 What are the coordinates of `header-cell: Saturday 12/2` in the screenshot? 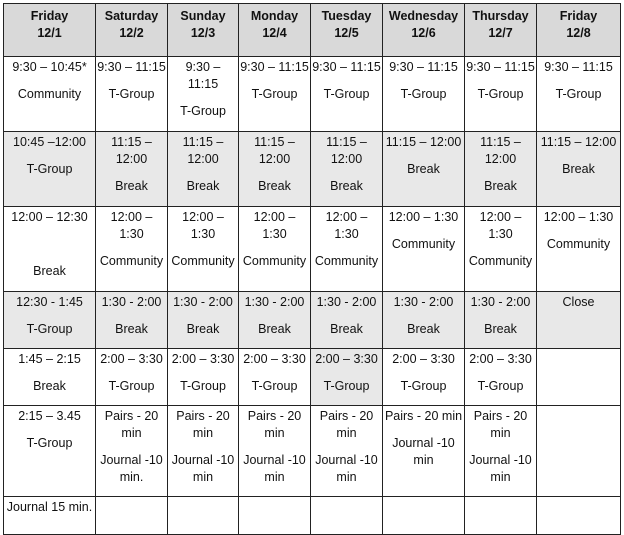 It's located at (131, 30).